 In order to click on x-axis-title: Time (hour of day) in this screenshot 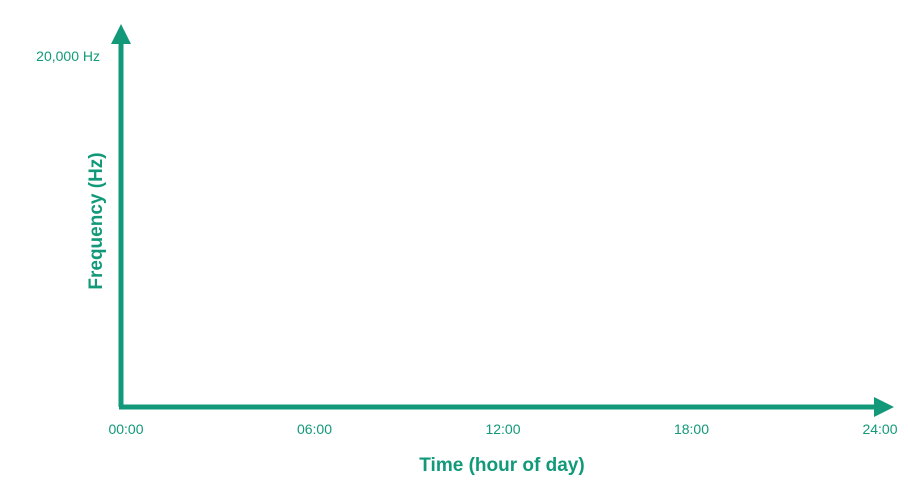, I will do `click(501, 465)`.